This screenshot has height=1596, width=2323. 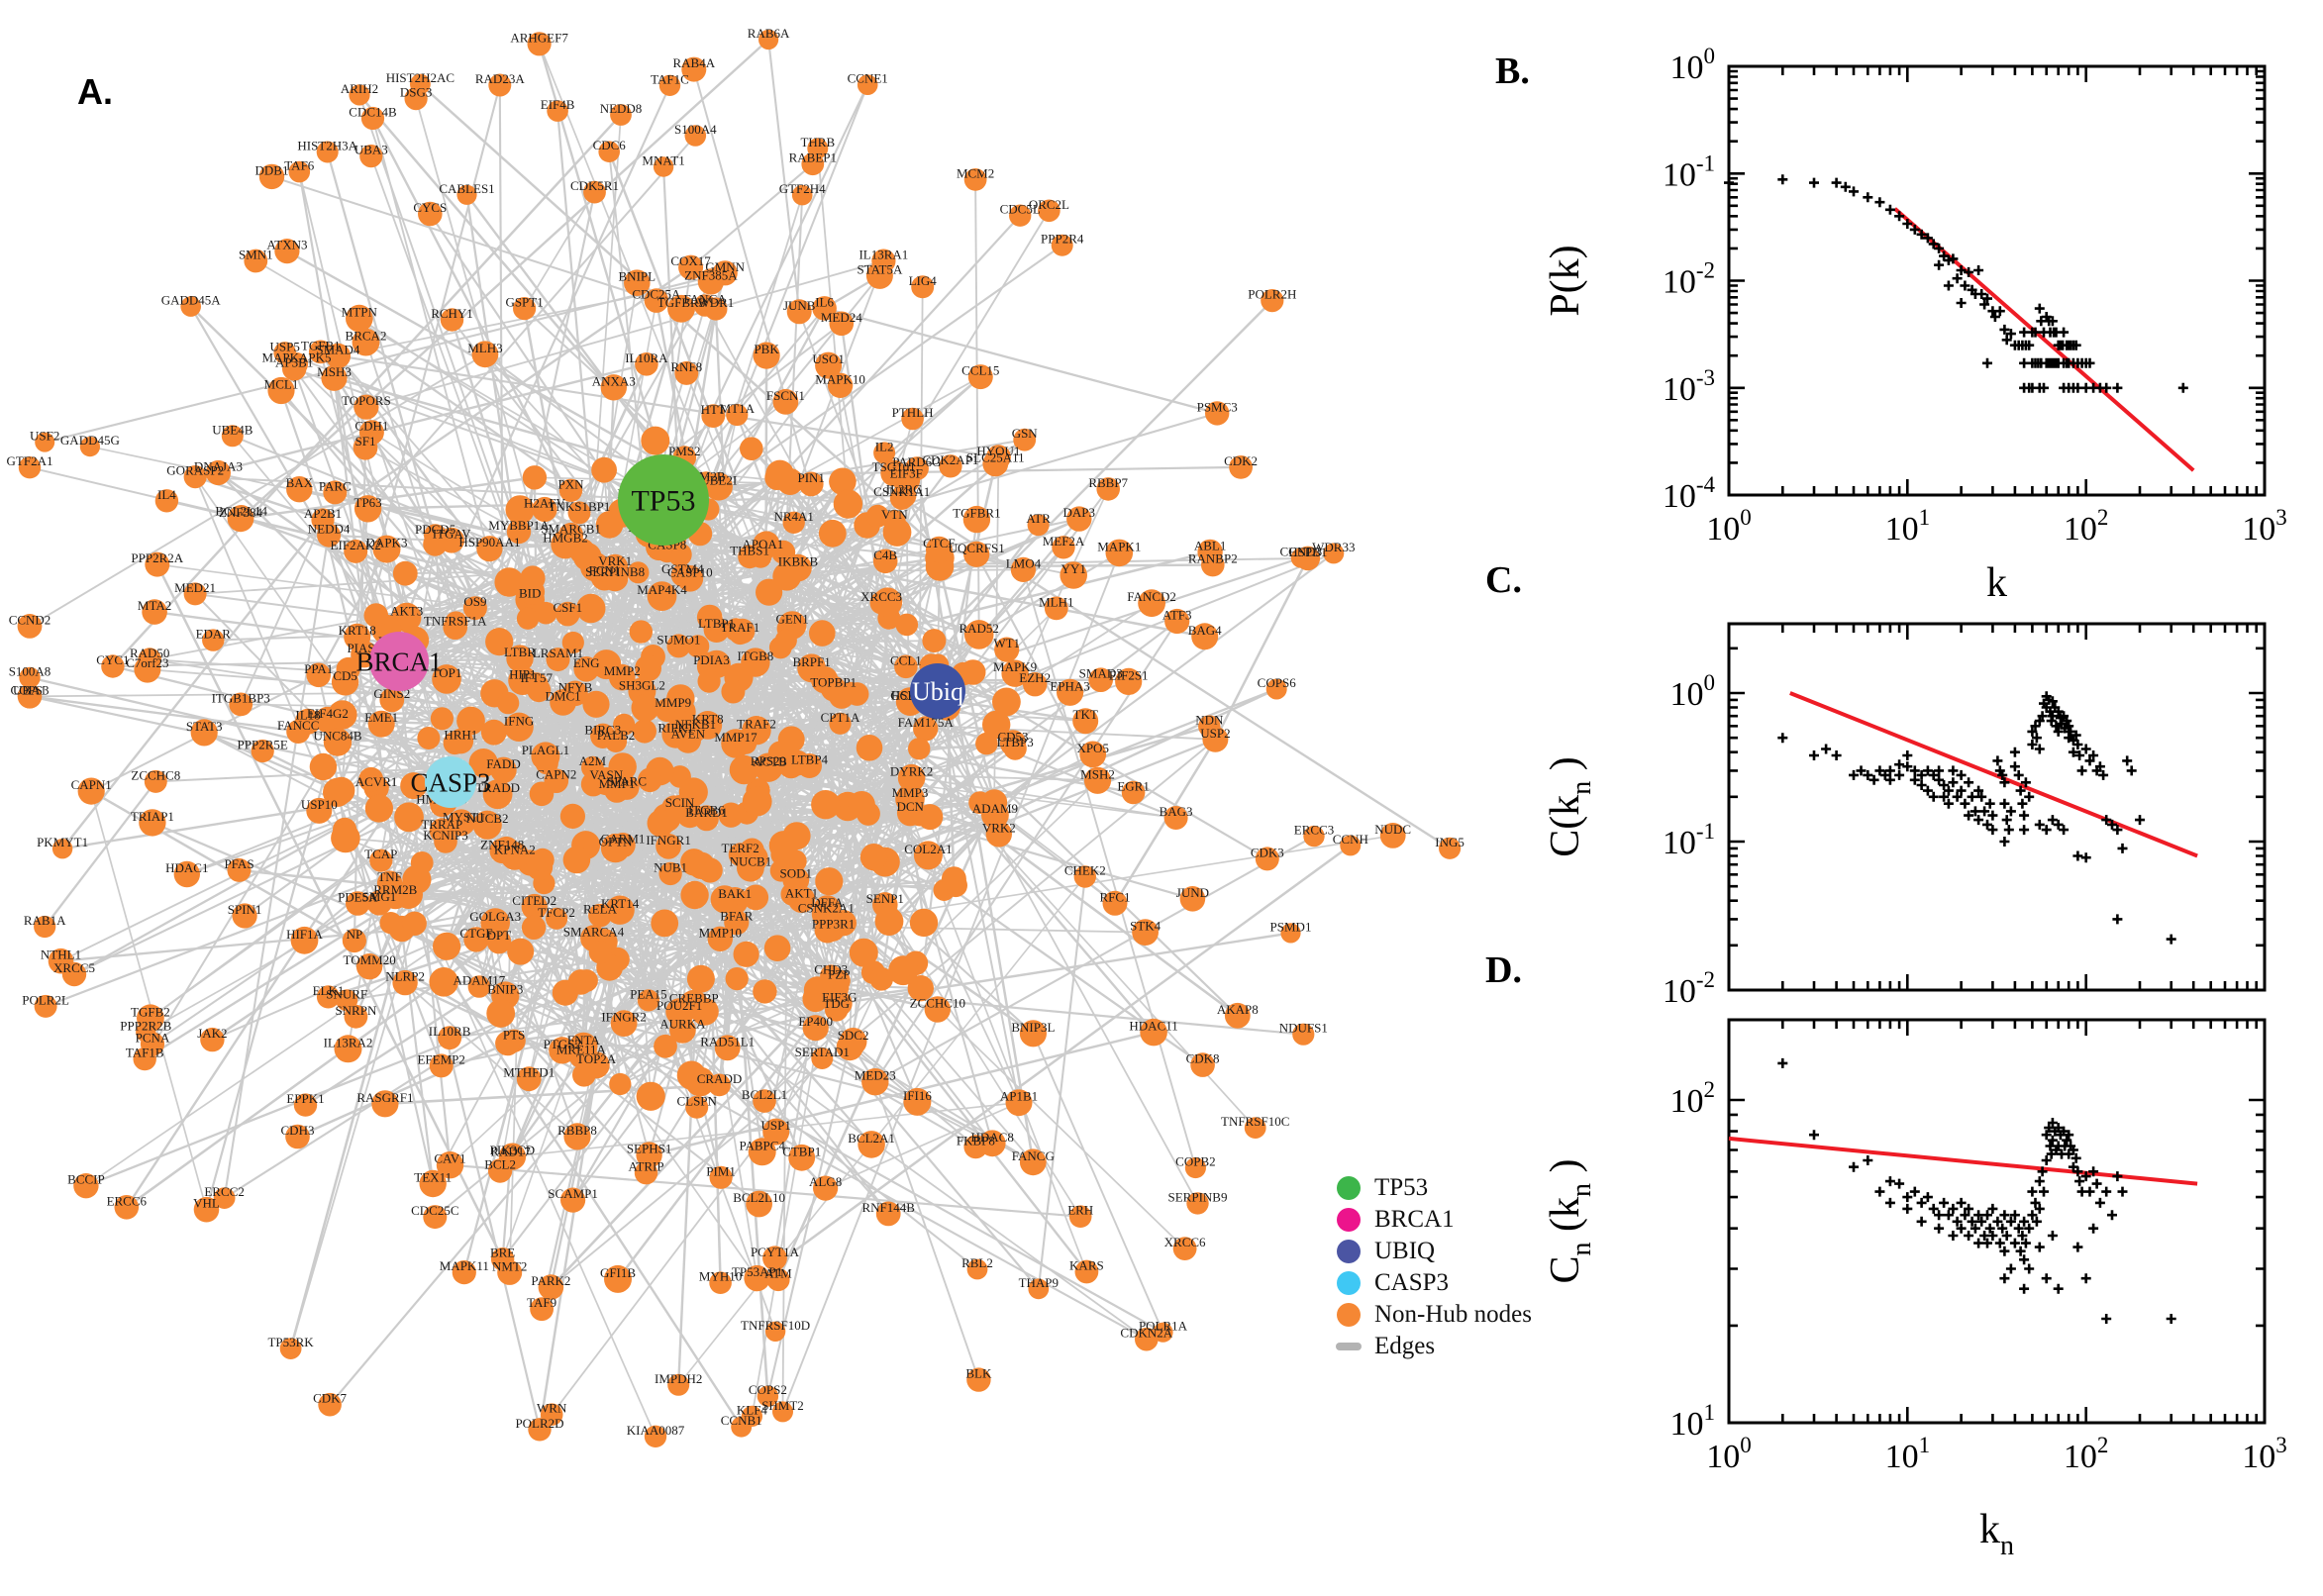 What do you see at coordinates (1908, 526) in the screenshot?
I see `axis-tick-label: 10¹` at bounding box center [1908, 526].